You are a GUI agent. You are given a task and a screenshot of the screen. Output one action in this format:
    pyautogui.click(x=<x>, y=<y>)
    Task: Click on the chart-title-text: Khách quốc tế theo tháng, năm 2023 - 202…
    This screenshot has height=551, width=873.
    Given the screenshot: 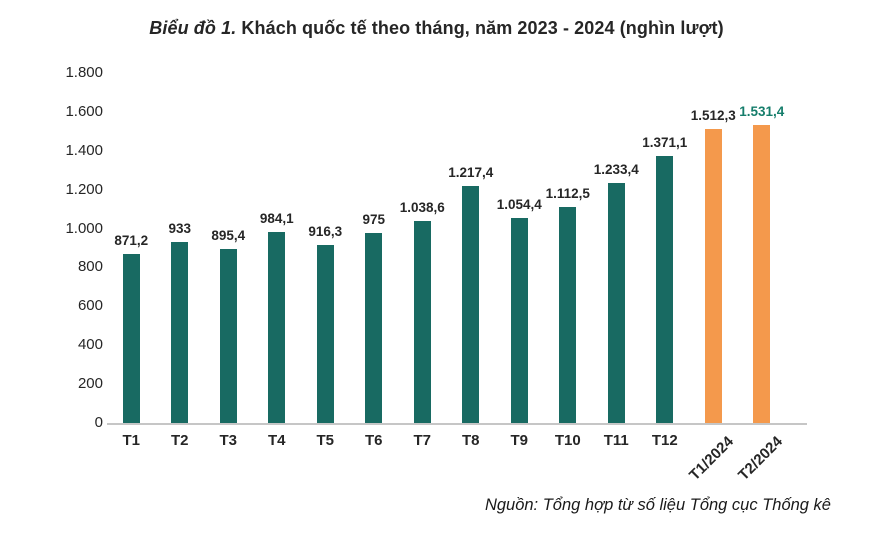 What is the action you would take?
    pyautogui.click(x=480, y=28)
    